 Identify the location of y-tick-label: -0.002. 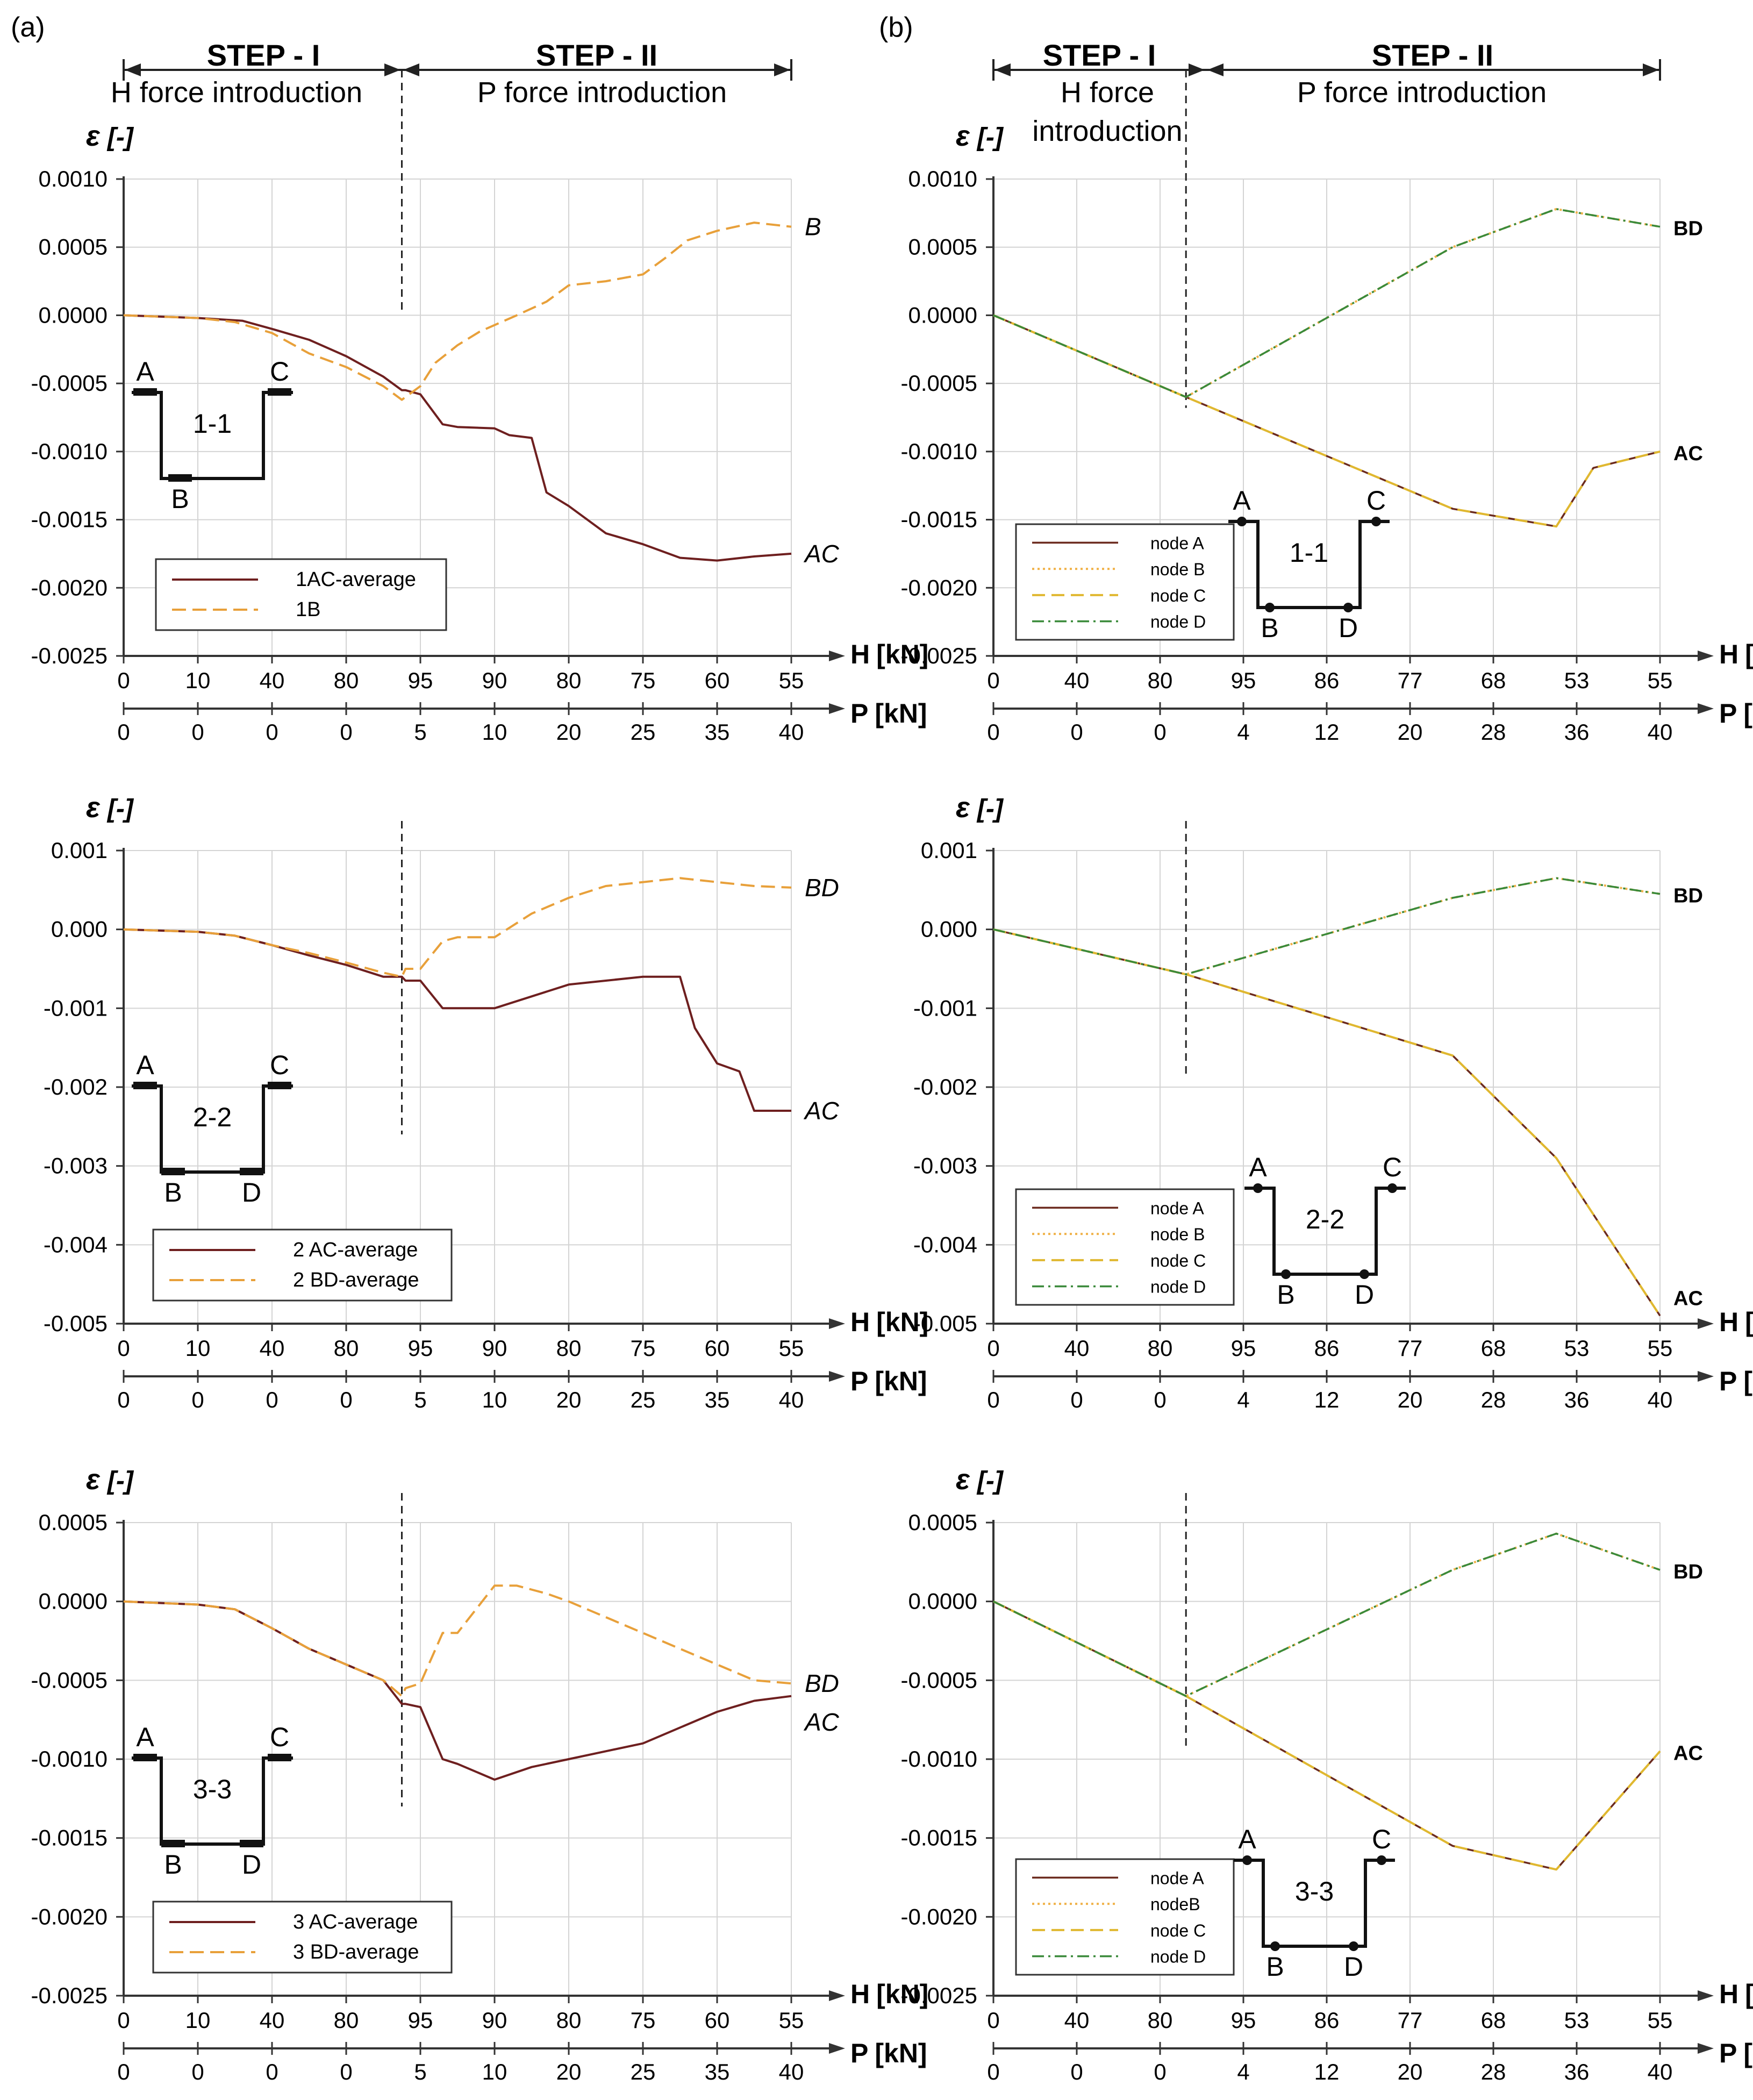
(945, 1086).